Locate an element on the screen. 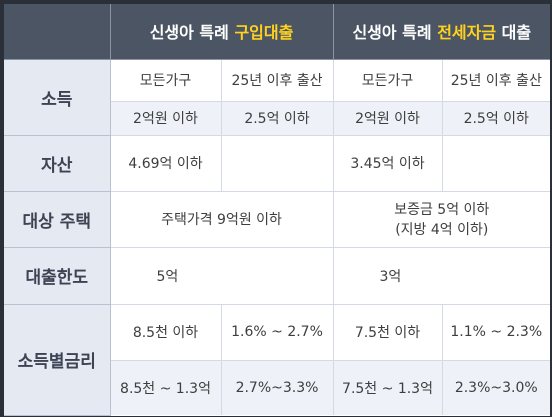  lease-assets-empty is located at coordinates (496, 163).